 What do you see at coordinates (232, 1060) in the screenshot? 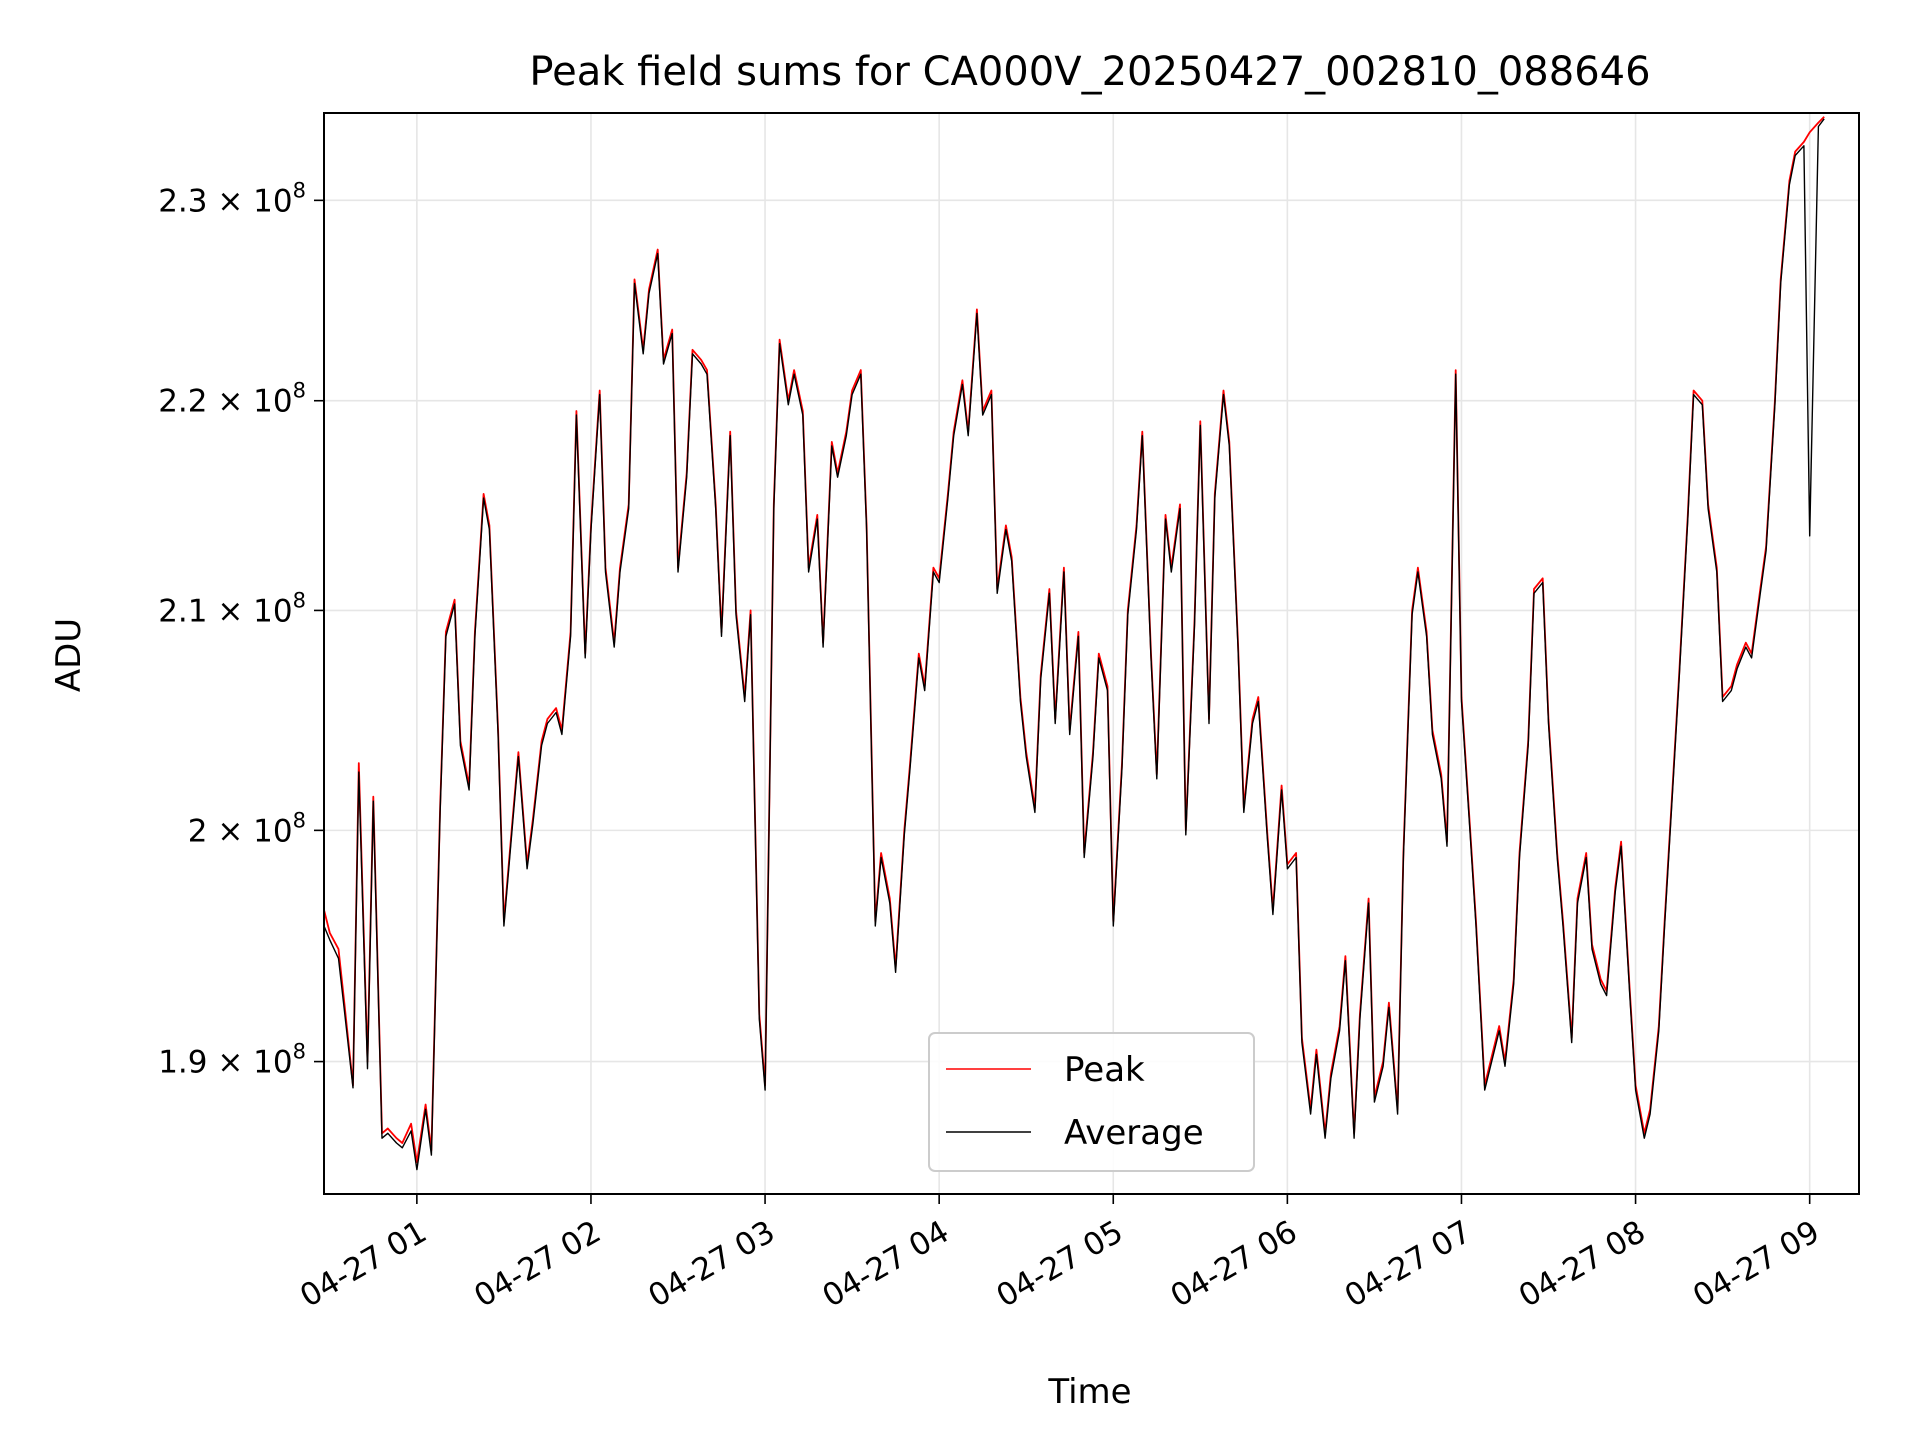
I see `y-tick-label: 1.9 × 108` at bounding box center [232, 1060].